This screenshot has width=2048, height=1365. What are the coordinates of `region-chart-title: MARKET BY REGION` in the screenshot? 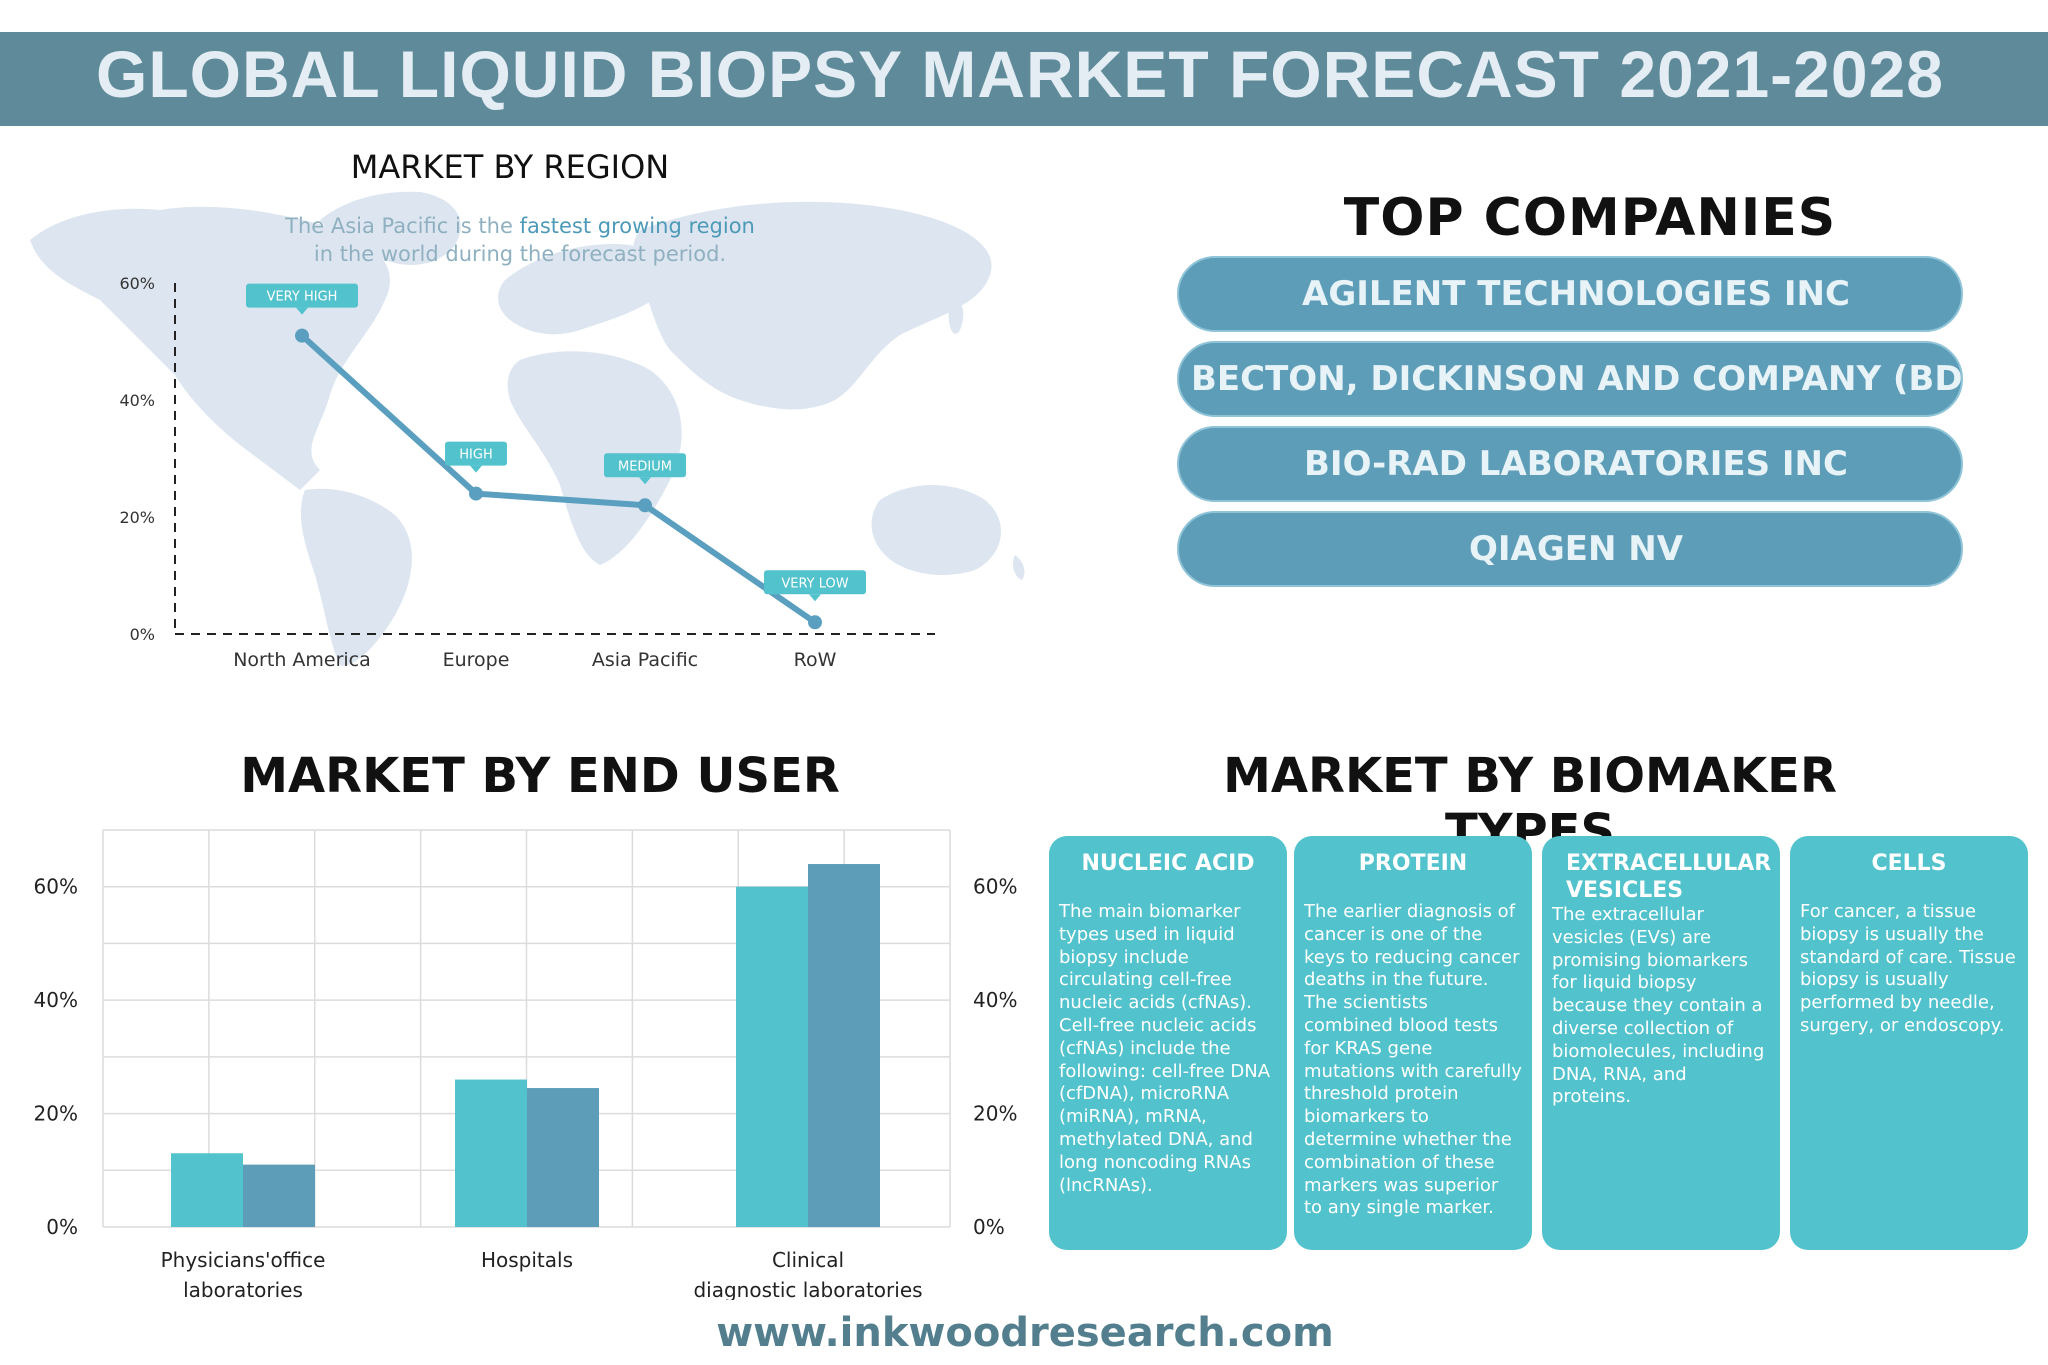 It's located at (510, 167).